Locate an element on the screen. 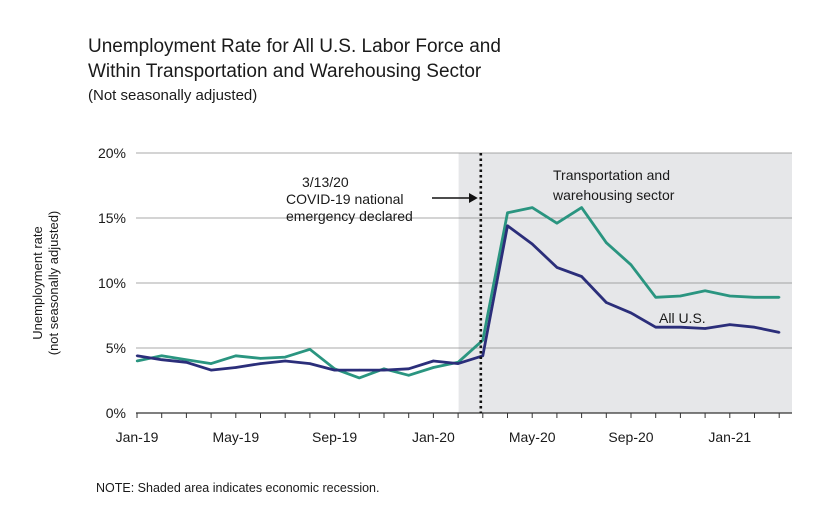 This screenshot has height=526, width=820. x-tick-label: May-20 is located at coordinates (532, 437).